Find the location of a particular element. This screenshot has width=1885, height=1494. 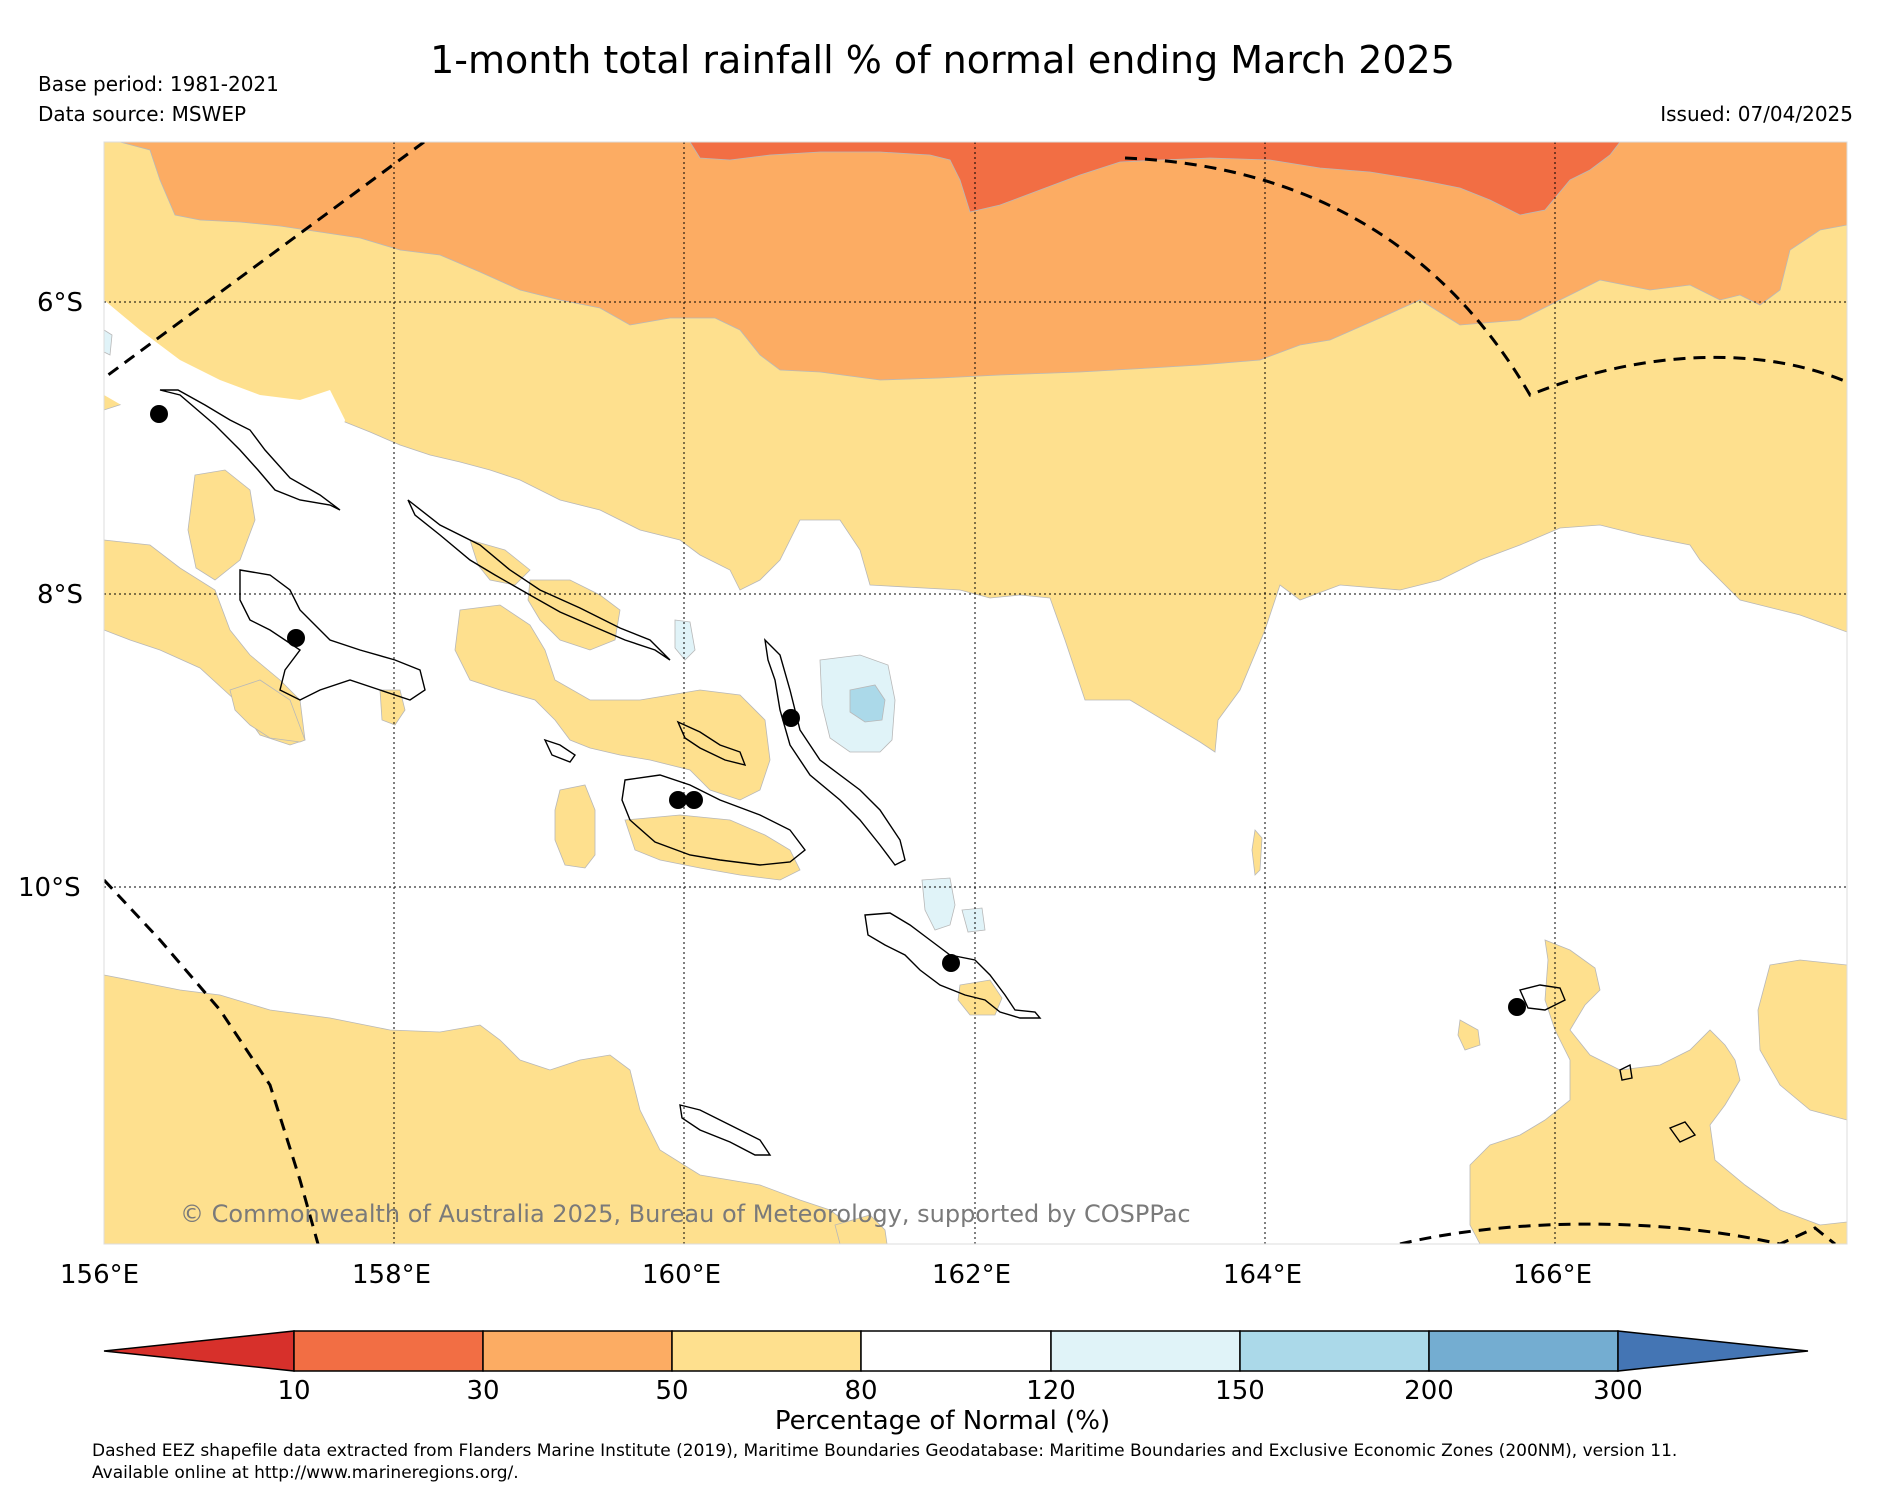

below-normal-region-southeast is located at coordinates (1658, 1091).